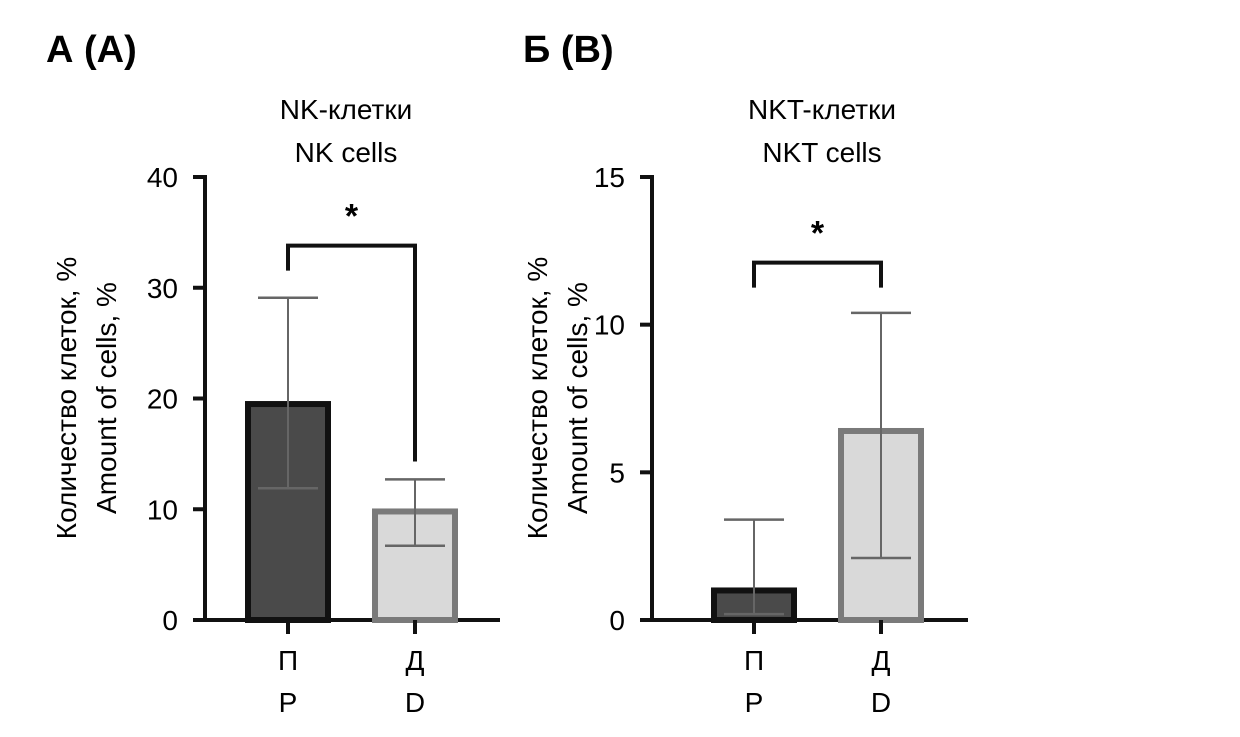  Describe the element at coordinates (821, 152) in the screenshot. I see `chart-title-line: NKT cells` at that location.